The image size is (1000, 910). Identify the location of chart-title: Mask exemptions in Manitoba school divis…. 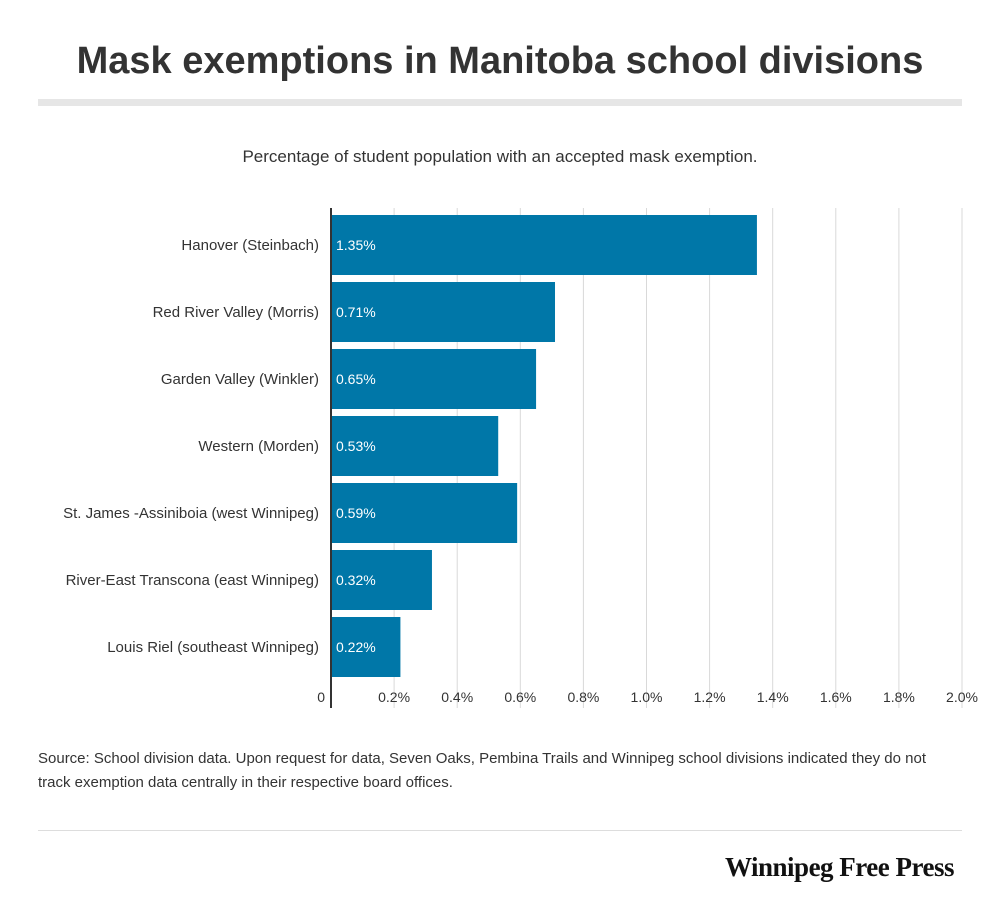
(500, 61).